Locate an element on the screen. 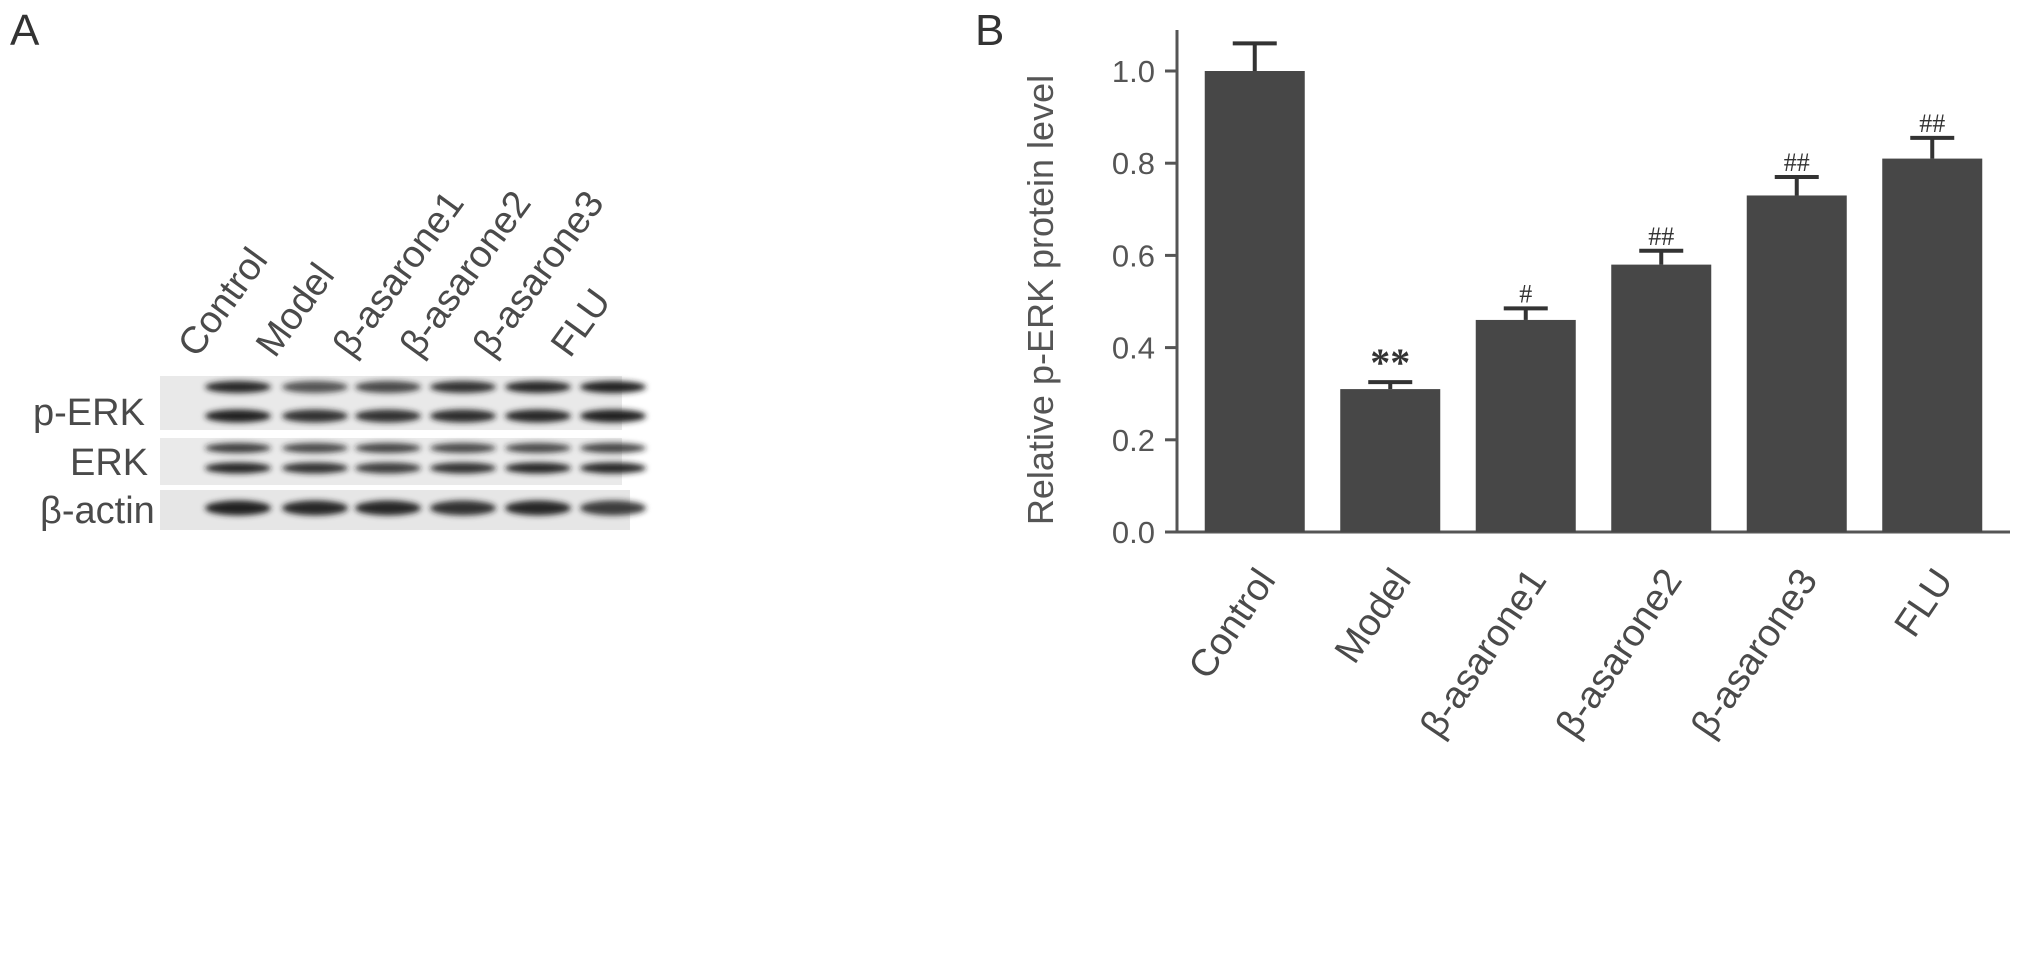 The width and height of the screenshot is (2031, 959). panel-a-label: A is located at coordinates (25, 30).